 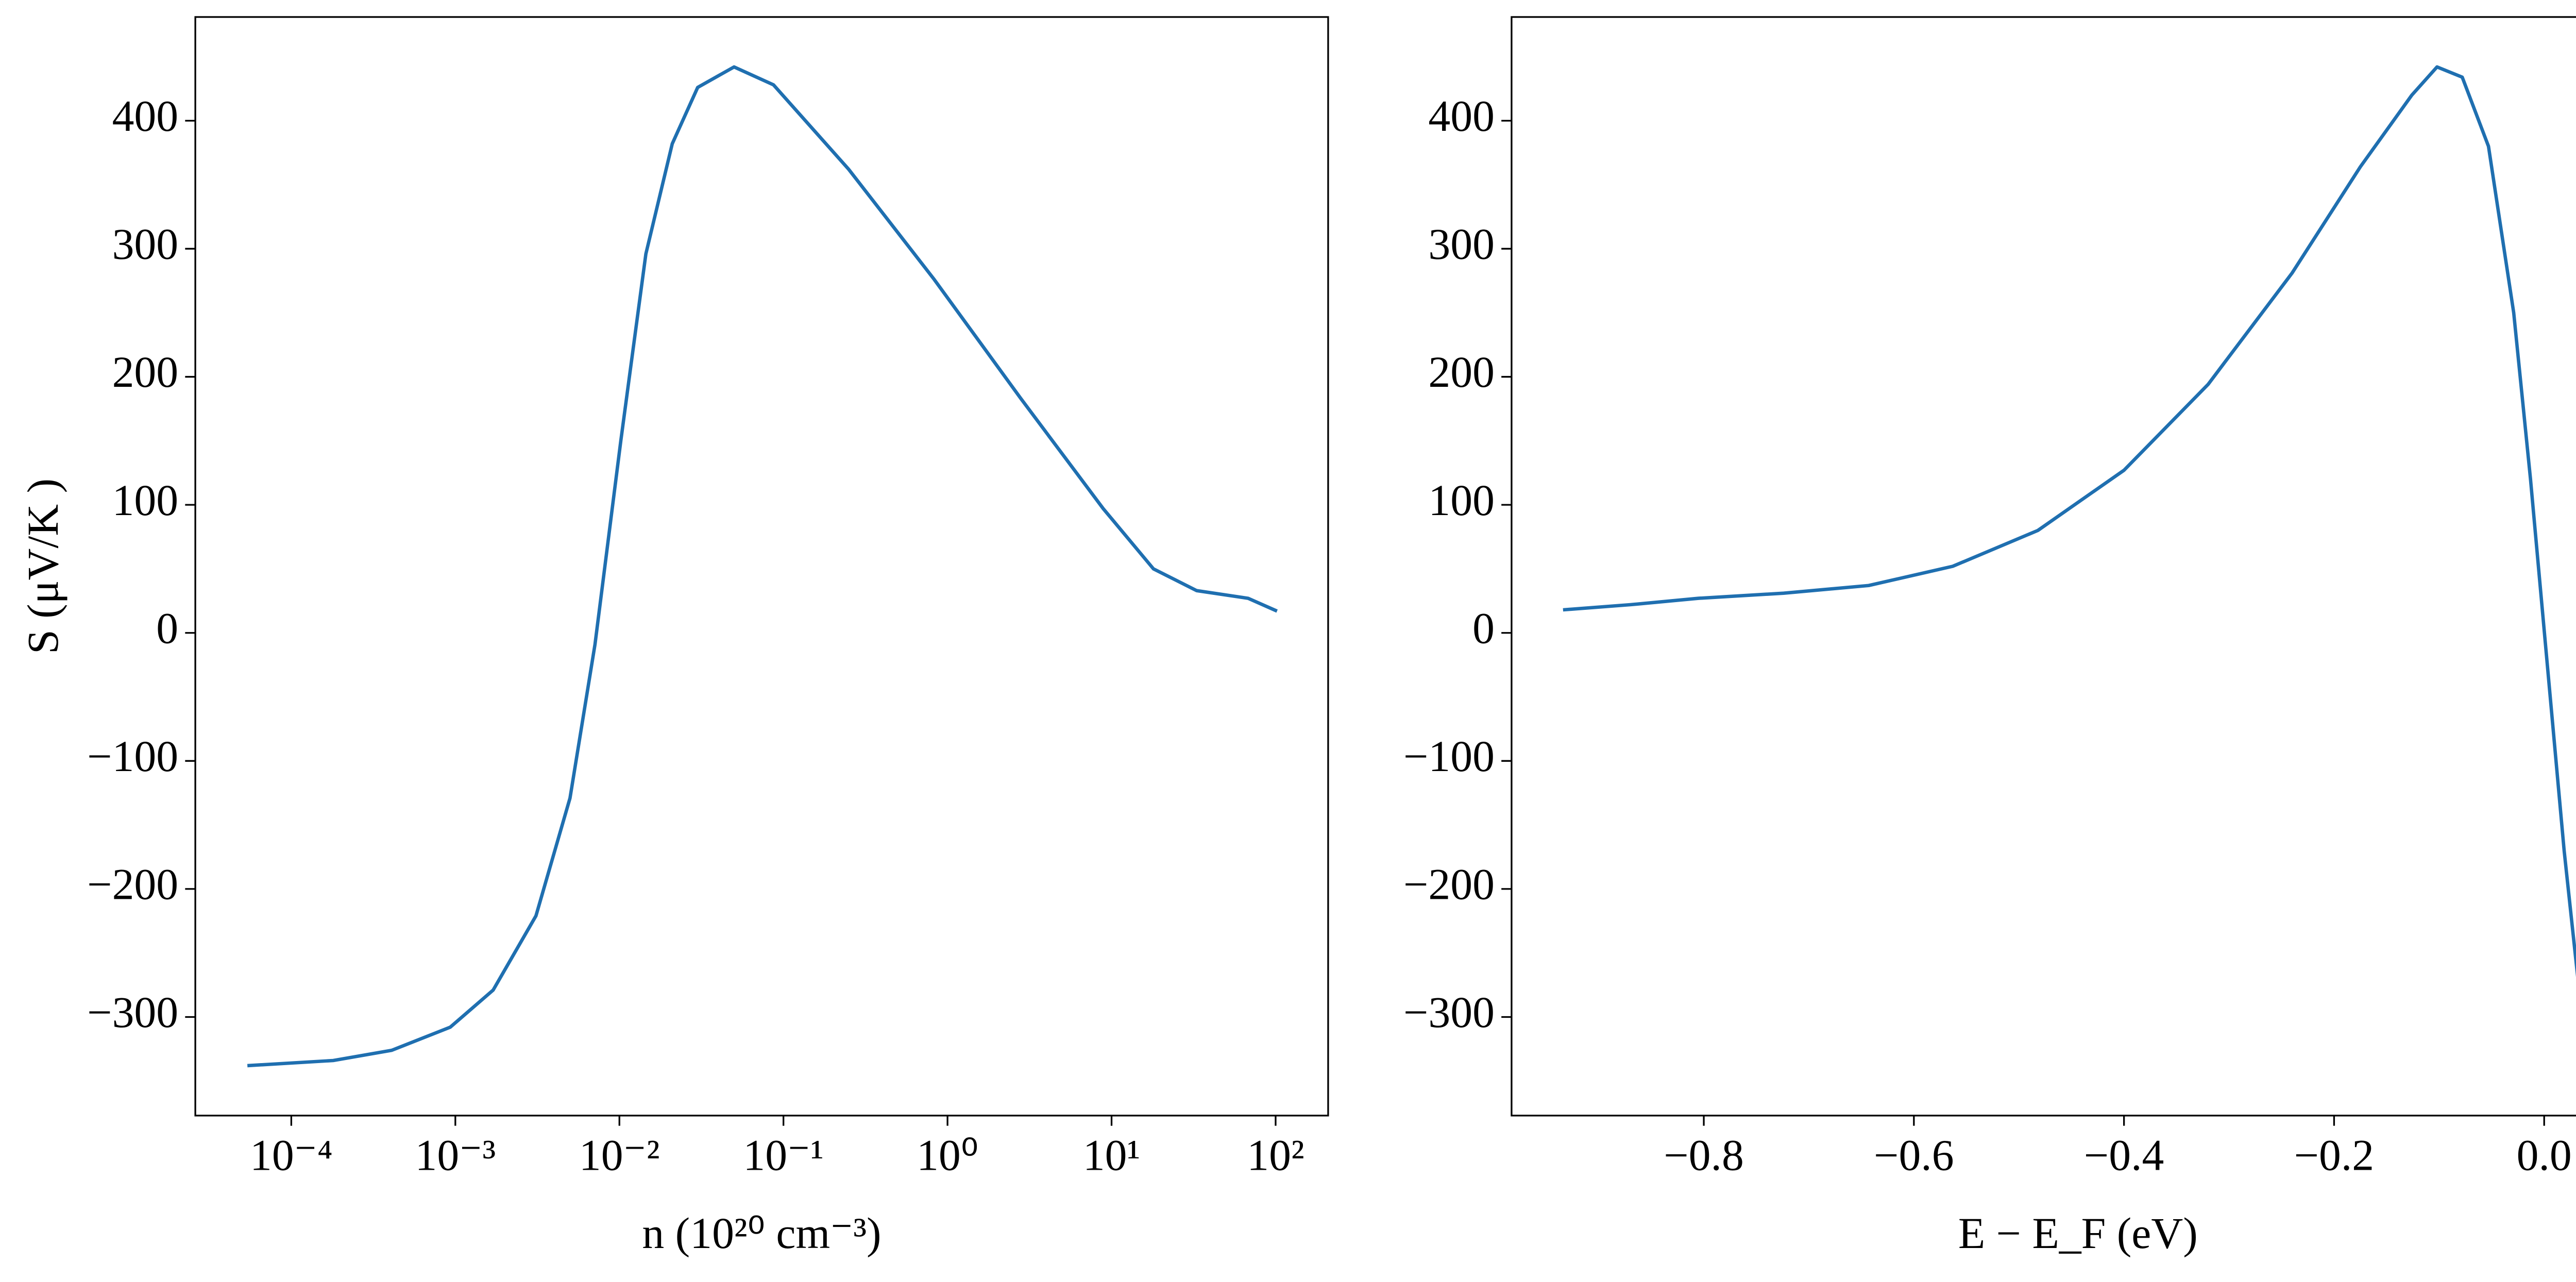 What do you see at coordinates (783, 1155) in the screenshot?
I see `x-tick-label: 10⁻¹` at bounding box center [783, 1155].